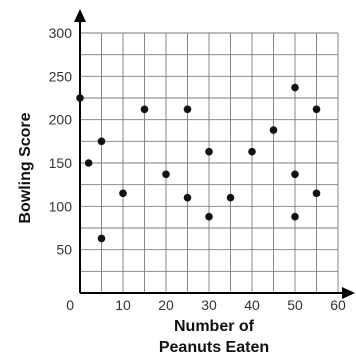 The height and width of the screenshot is (362, 356). I want to click on y-tick-label: 150, so click(61, 163).